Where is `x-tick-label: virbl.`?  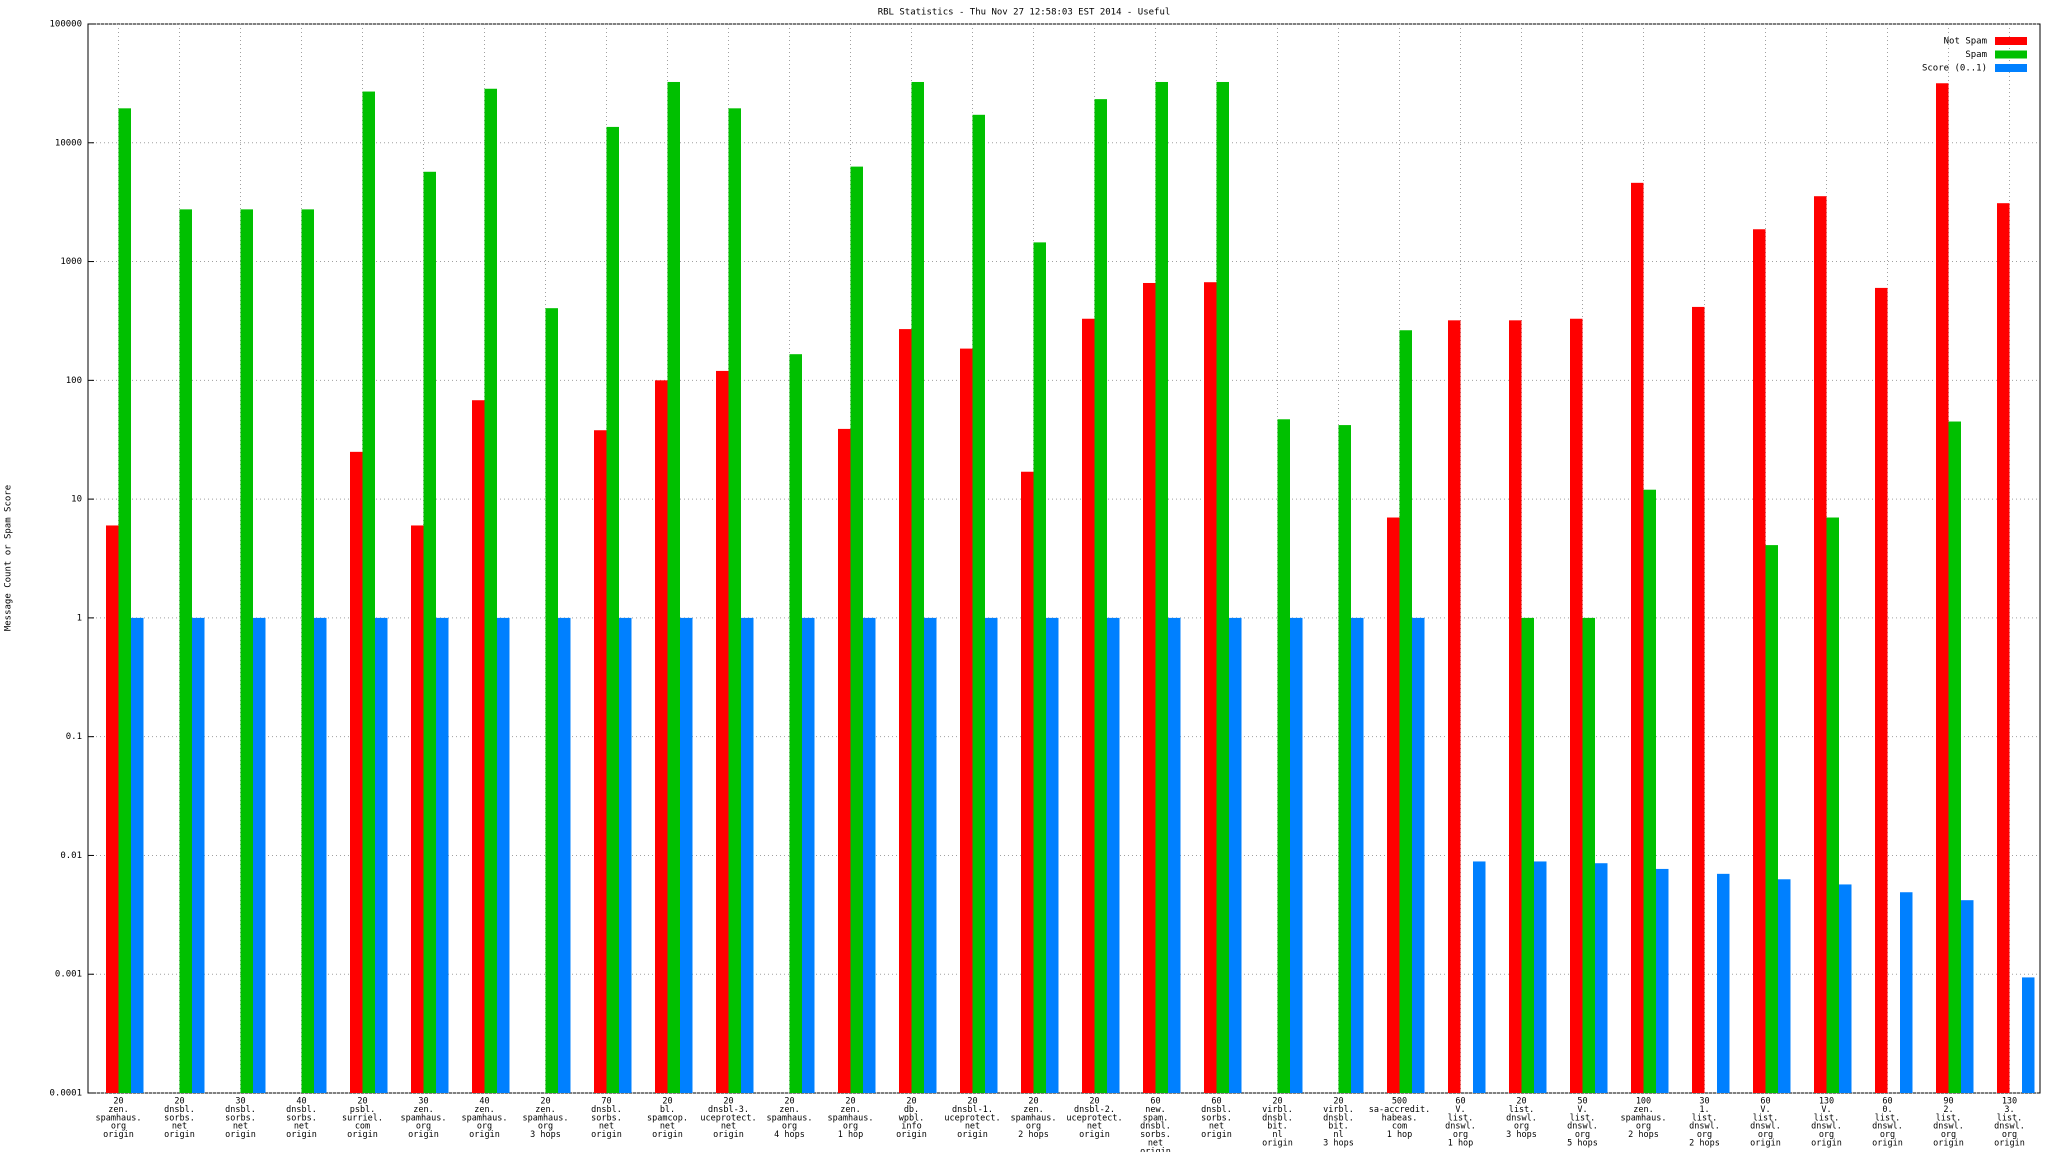 x-tick-label: virbl. is located at coordinates (1277, 1110).